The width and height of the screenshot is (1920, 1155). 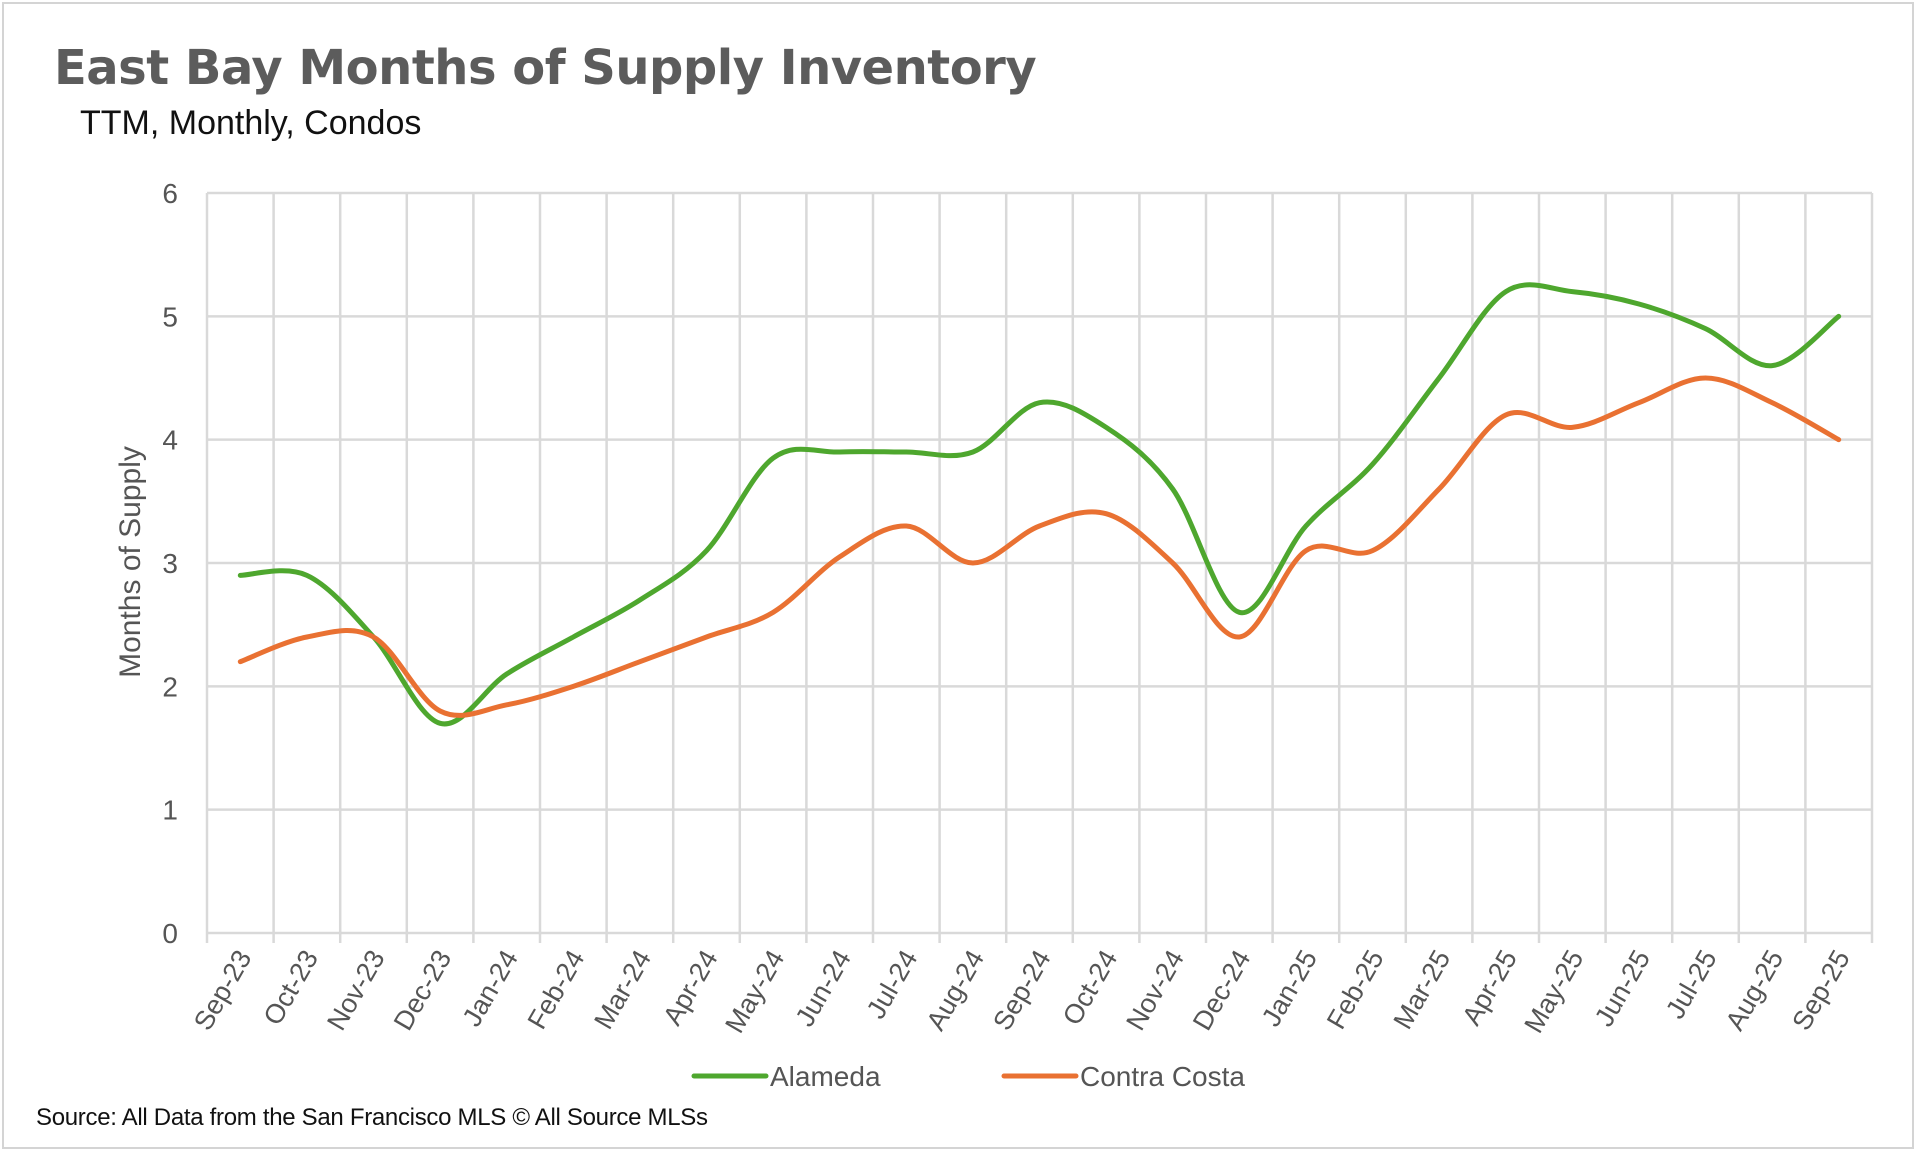 I want to click on x-tick-label: Feb-24, so click(x=556, y=989).